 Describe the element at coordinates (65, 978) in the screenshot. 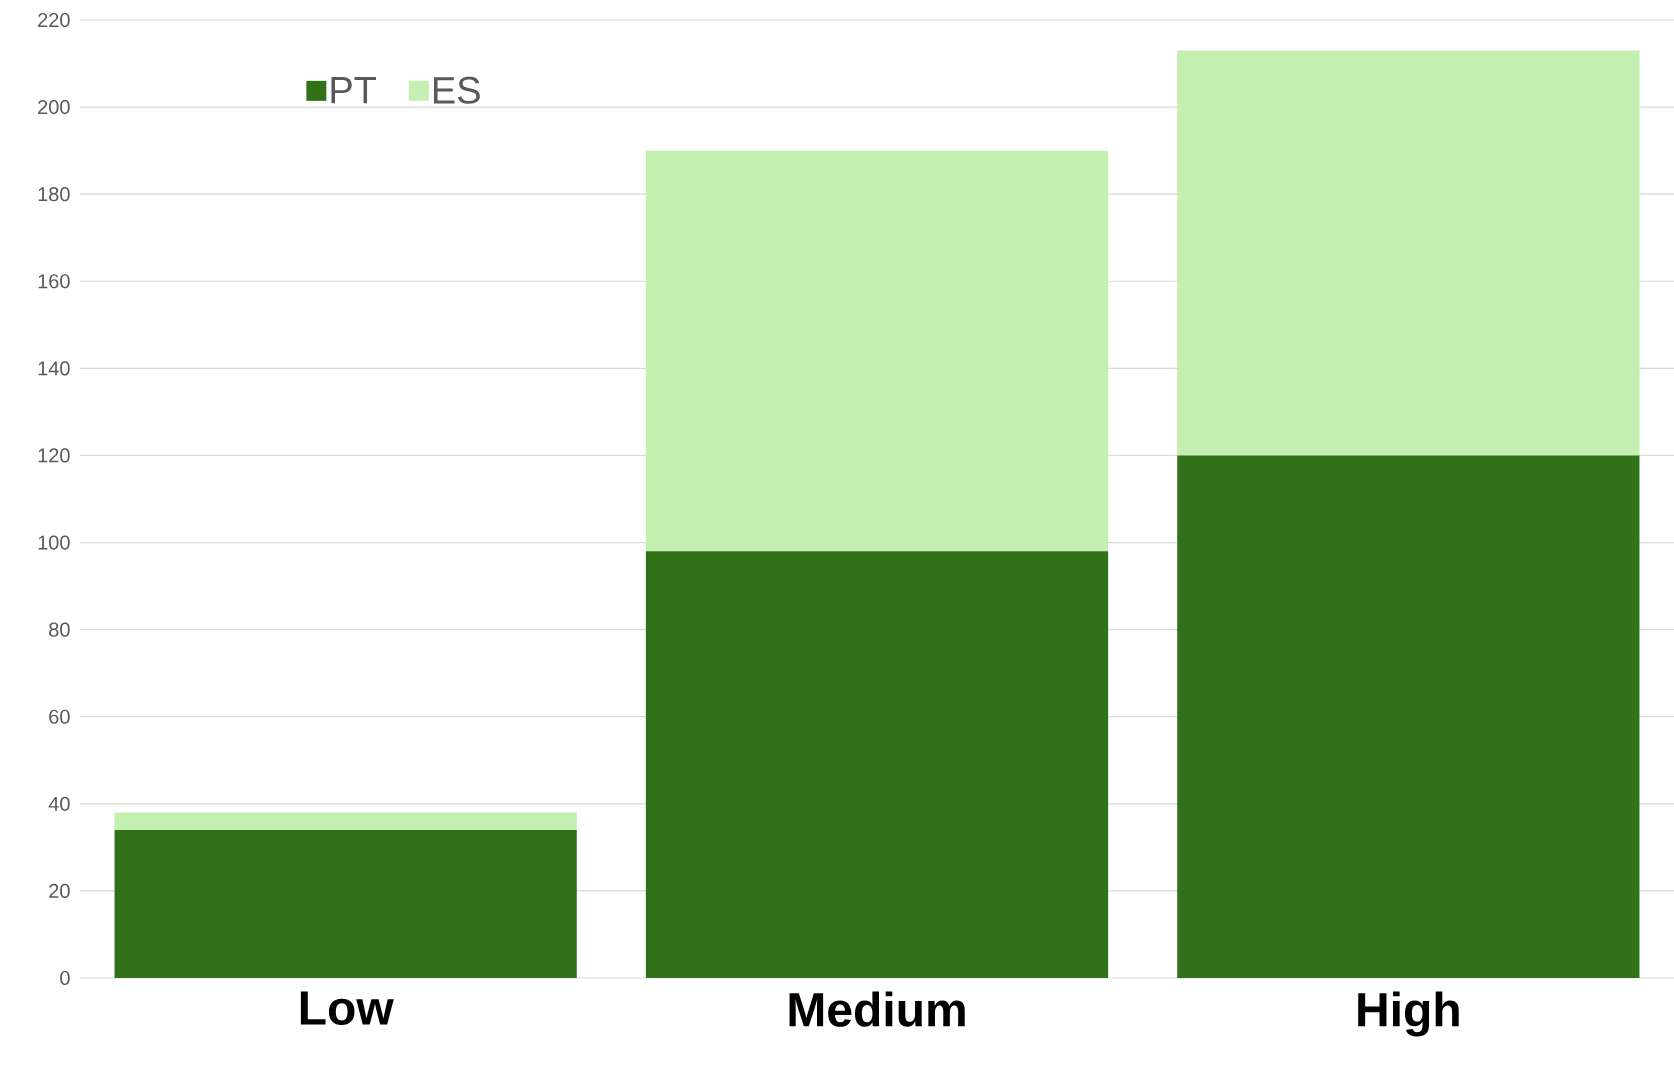

I see `y-tick-label: 0` at that location.